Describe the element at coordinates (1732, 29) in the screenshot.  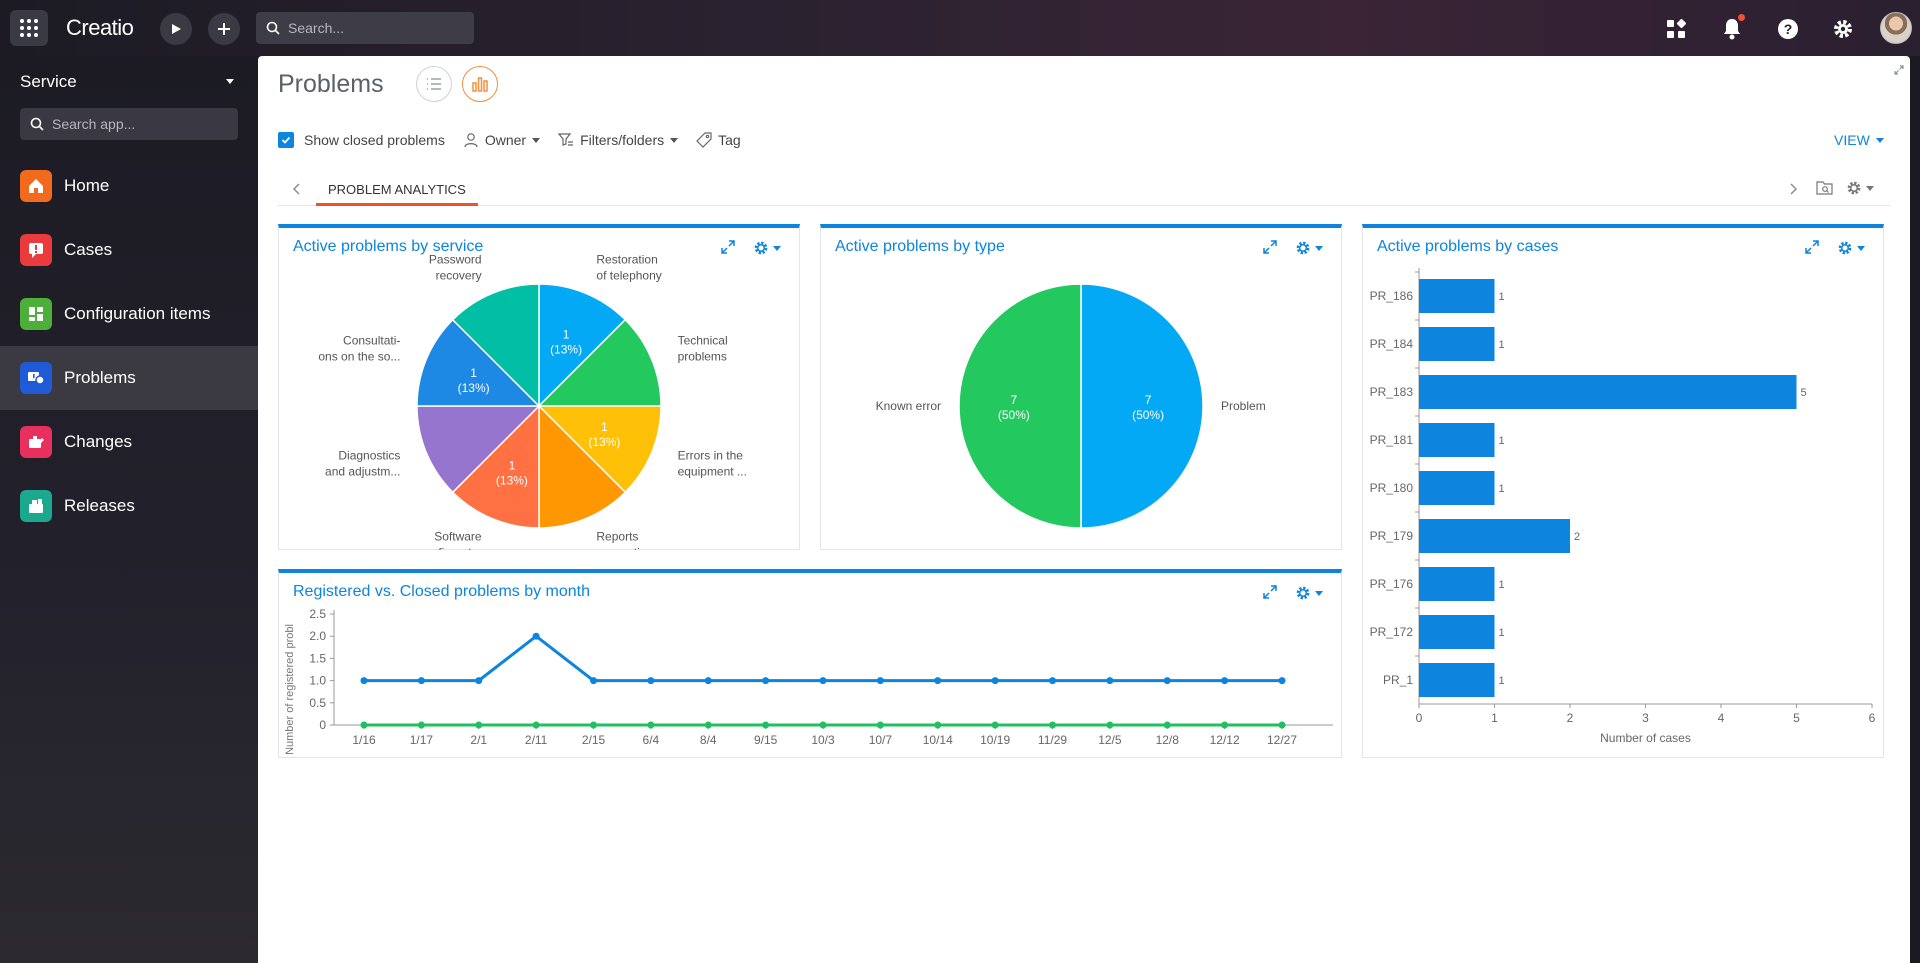
I see `notifications-button` at that location.